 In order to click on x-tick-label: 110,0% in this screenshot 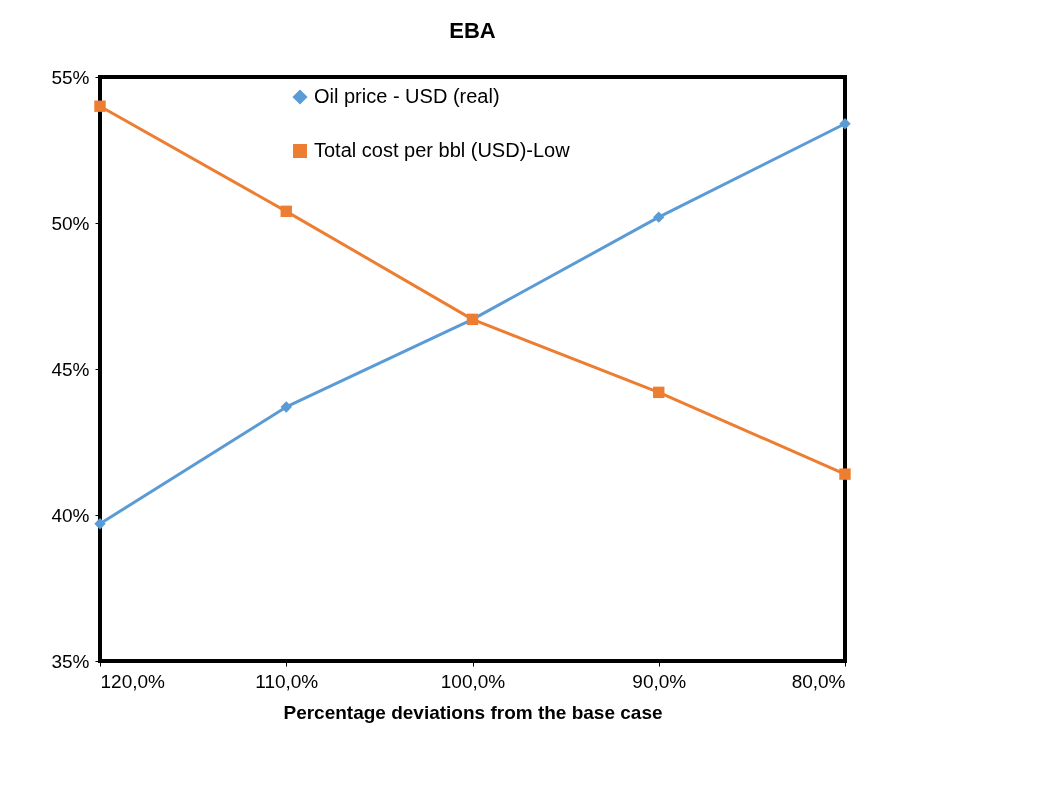, I will do `click(287, 681)`.